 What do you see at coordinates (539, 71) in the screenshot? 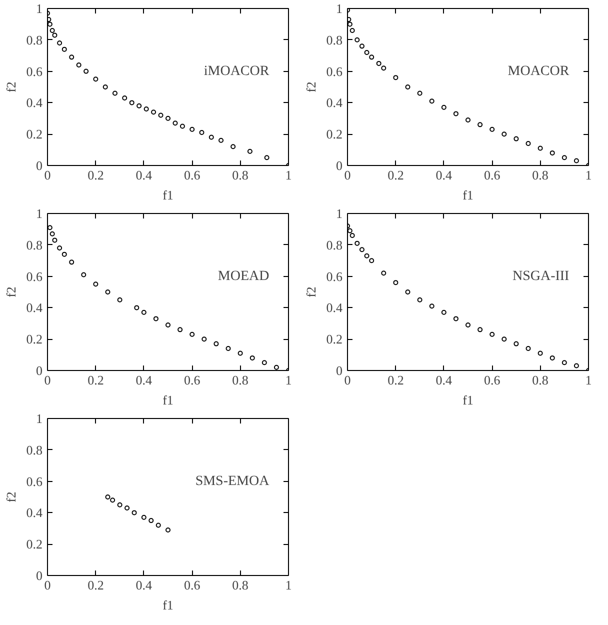
I see `annotation: MOACOR` at bounding box center [539, 71].